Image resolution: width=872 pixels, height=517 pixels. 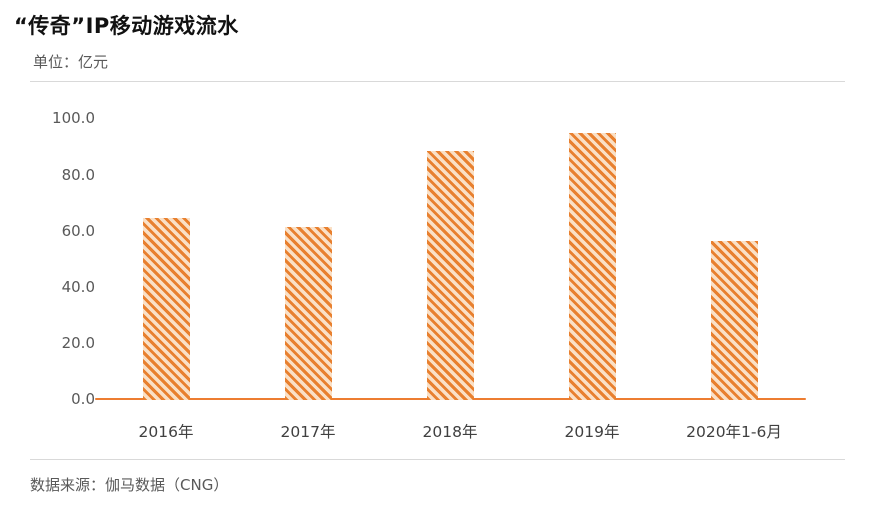 I want to click on data-source-note: 数据来源：伽马数据（CNG）, so click(x=129, y=485).